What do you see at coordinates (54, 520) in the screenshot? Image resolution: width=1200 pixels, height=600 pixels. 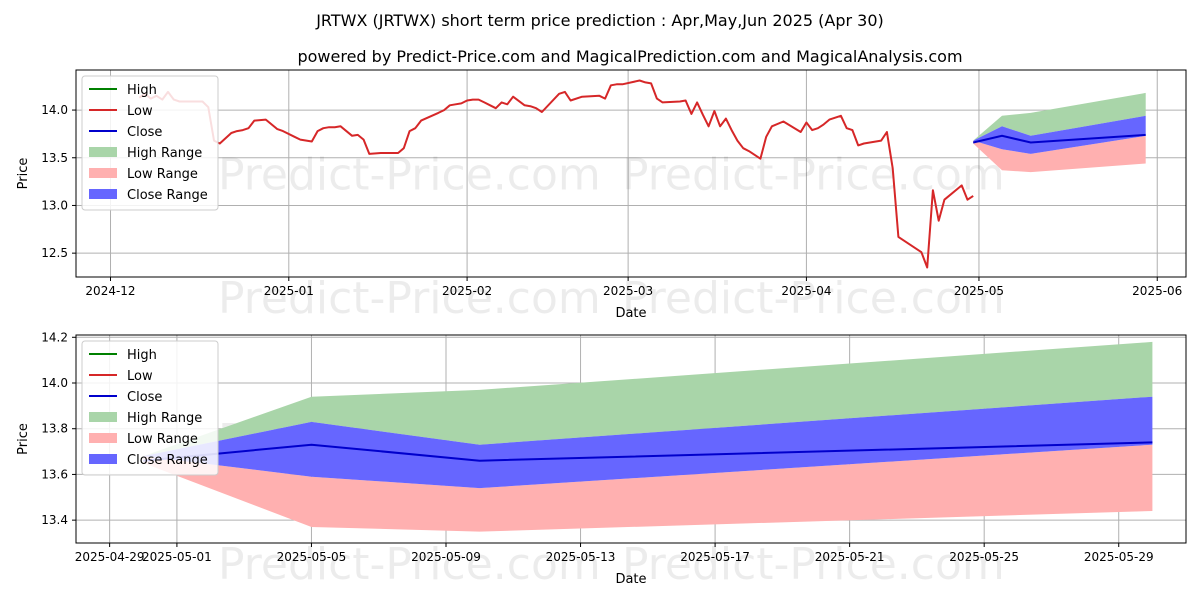 I see `y-tick-label: 13.4` at bounding box center [54, 520].